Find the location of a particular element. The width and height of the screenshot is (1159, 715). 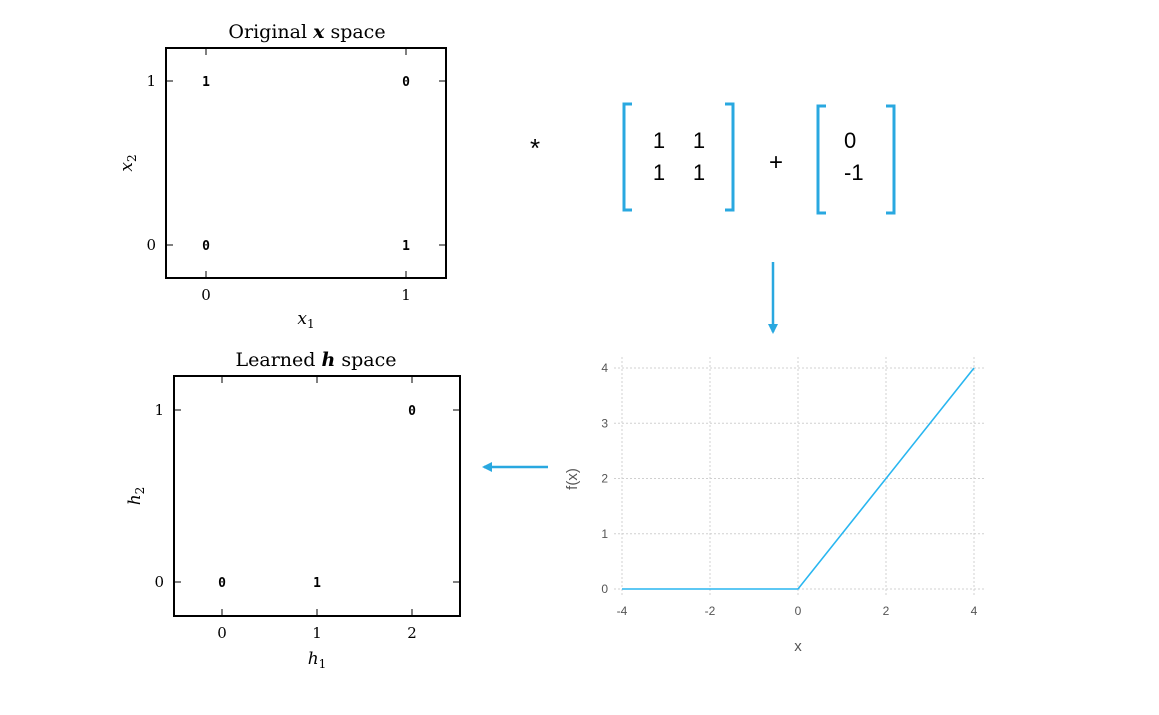

relu-grid is located at coordinates (799, 477).